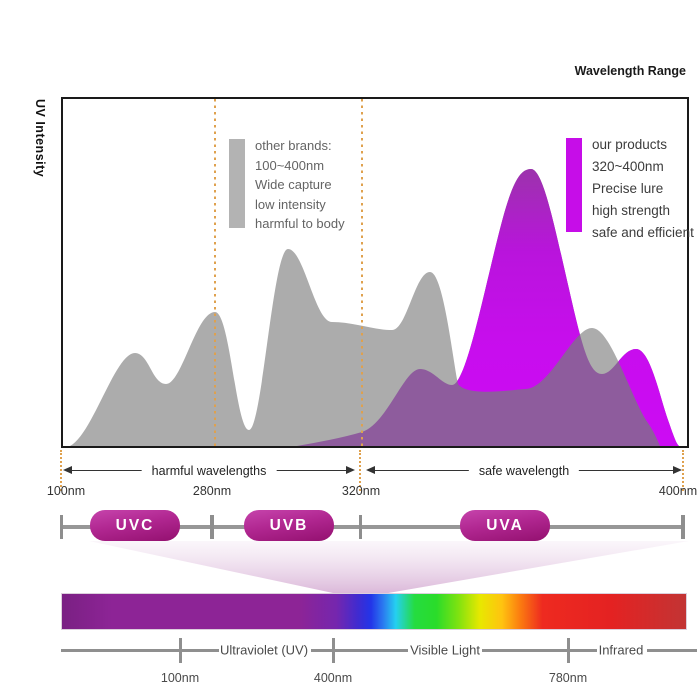  Describe the element at coordinates (61, 527) in the screenshot. I see `band-tick-100nm` at that location.